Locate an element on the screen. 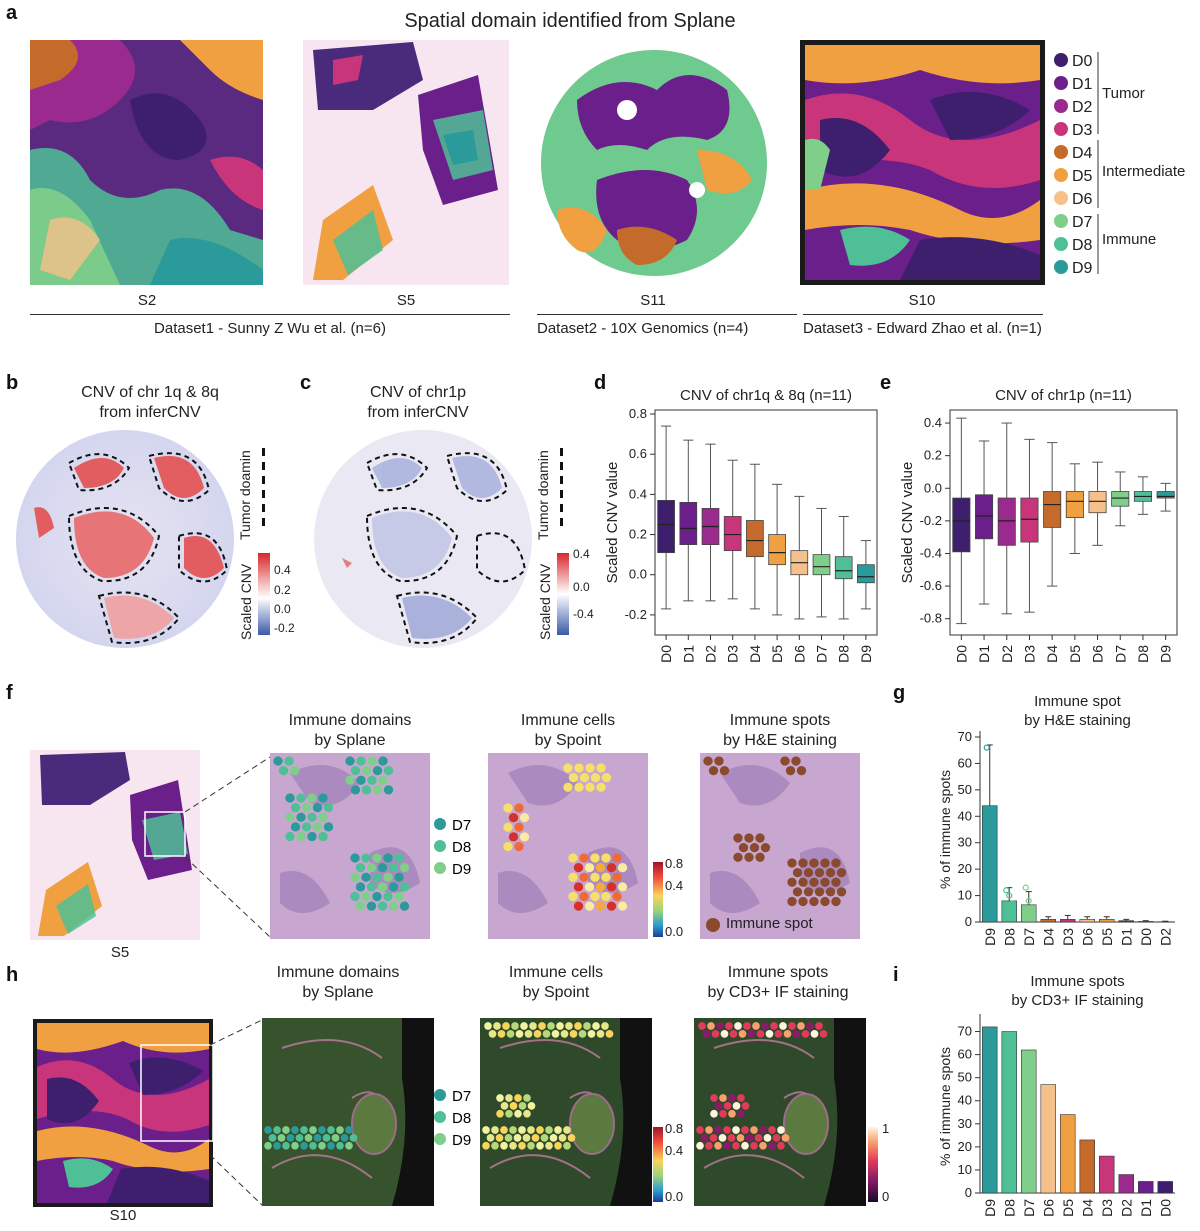  bar-d2 is located at coordinates (1126, 1184).